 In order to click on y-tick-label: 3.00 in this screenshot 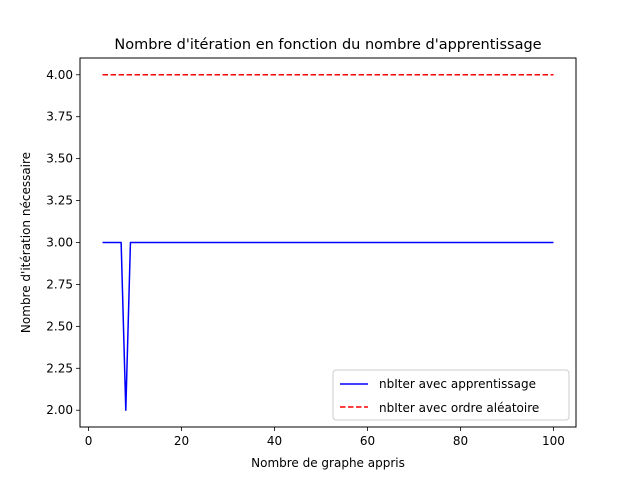, I will do `click(59, 243)`.